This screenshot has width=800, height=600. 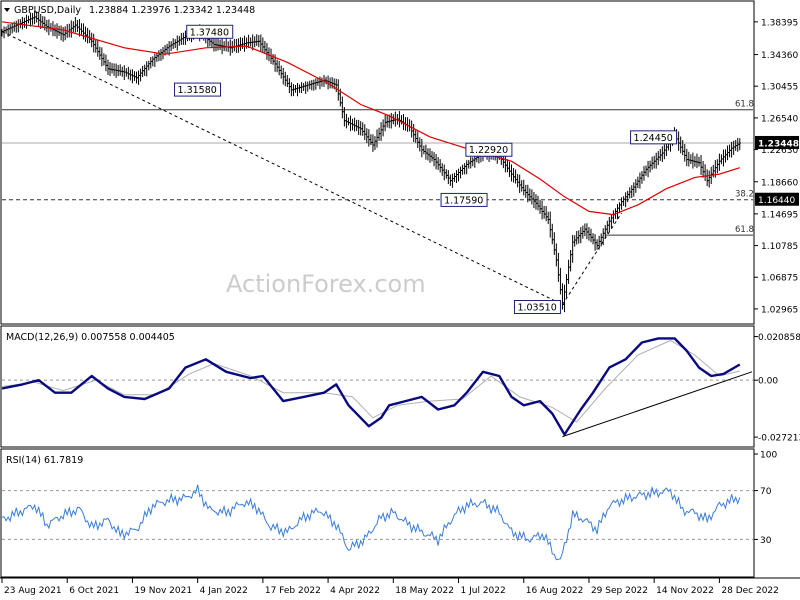 What do you see at coordinates (293, 591) in the screenshot?
I see `time-tick-label: 17 Feb 2022` at bounding box center [293, 591].